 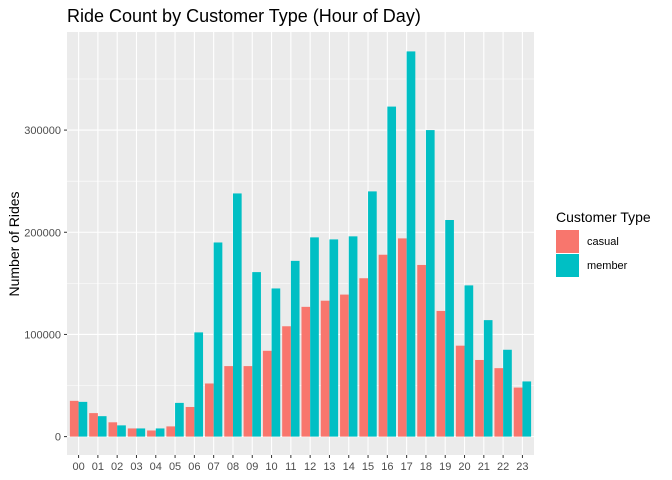 What do you see at coordinates (464, 467) in the screenshot?
I see `x-tick-label: 20` at bounding box center [464, 467].